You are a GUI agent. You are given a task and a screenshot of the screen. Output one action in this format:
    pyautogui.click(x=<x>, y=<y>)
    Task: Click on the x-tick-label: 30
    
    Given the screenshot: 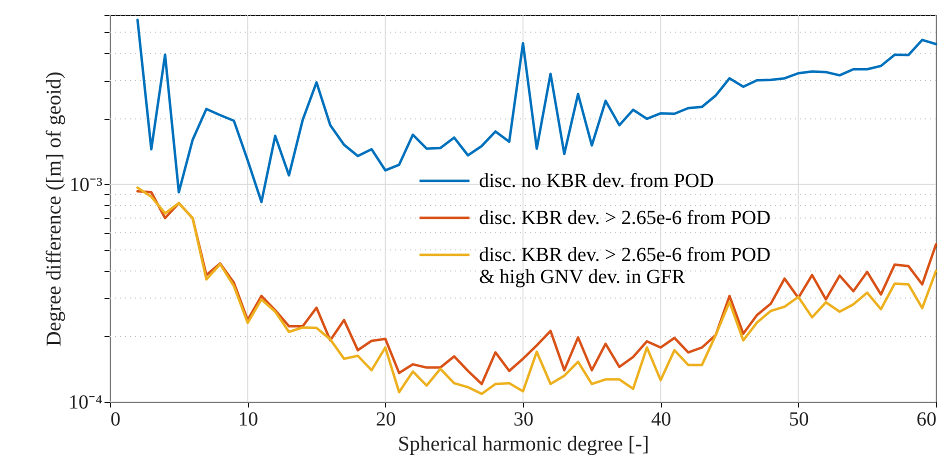 What is the action you would take?
    pyautogui.click(x=524, y=419)
    